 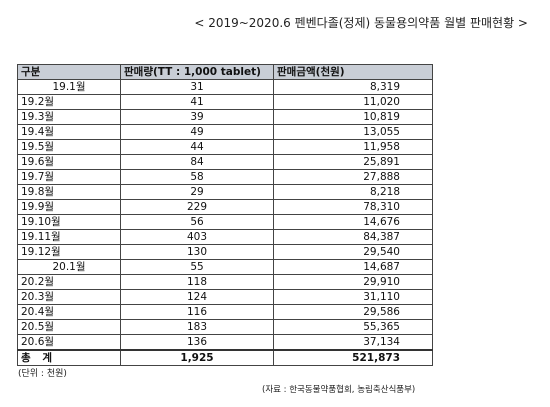 What do you see at coordinates (353, 87) in the screenshot?
I see `row-amount: 8,319` at bounding box center [353, 87].